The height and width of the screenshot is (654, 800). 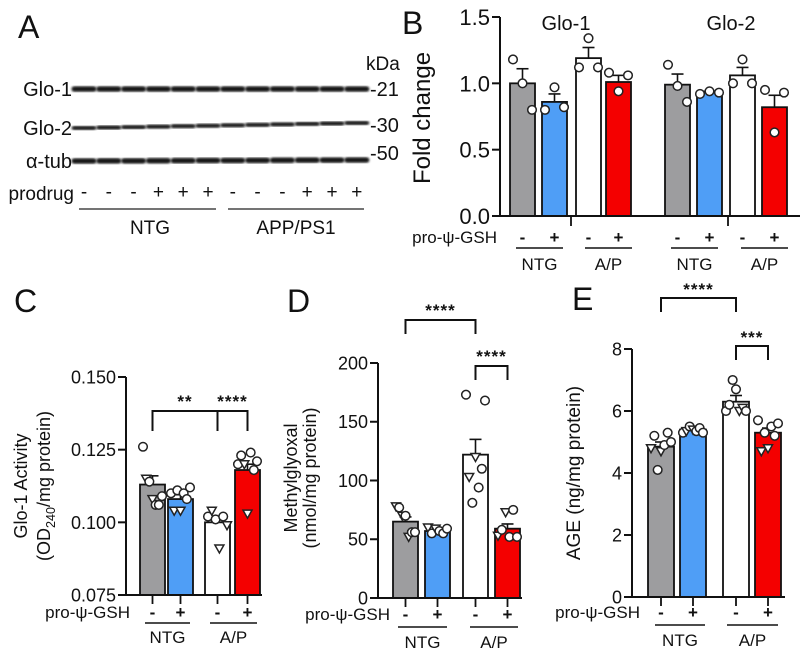 What do you see at coordinates (158, 192) in the screenshot?
I see `prodrug-sign: +` at bounding box center [158, 192].